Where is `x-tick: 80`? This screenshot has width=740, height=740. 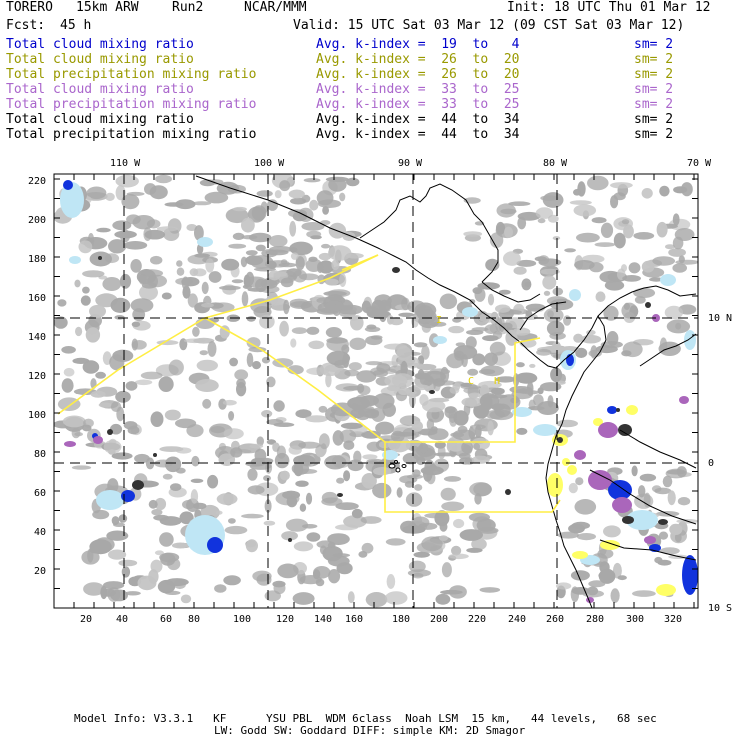
x-tick: 80 is located at coordinates (194, 619).